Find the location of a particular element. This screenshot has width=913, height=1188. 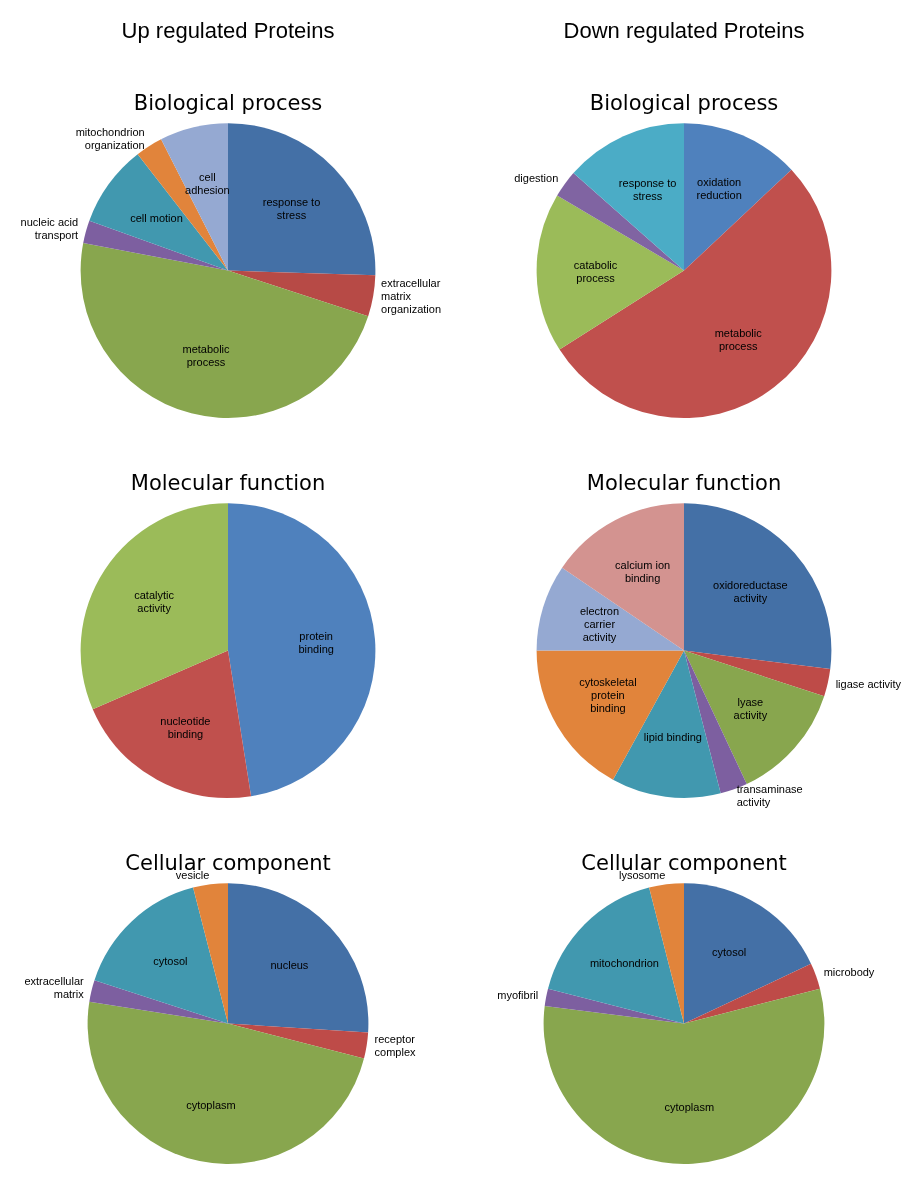

slice-label: catabolic process is located at coordinates (595, 271).